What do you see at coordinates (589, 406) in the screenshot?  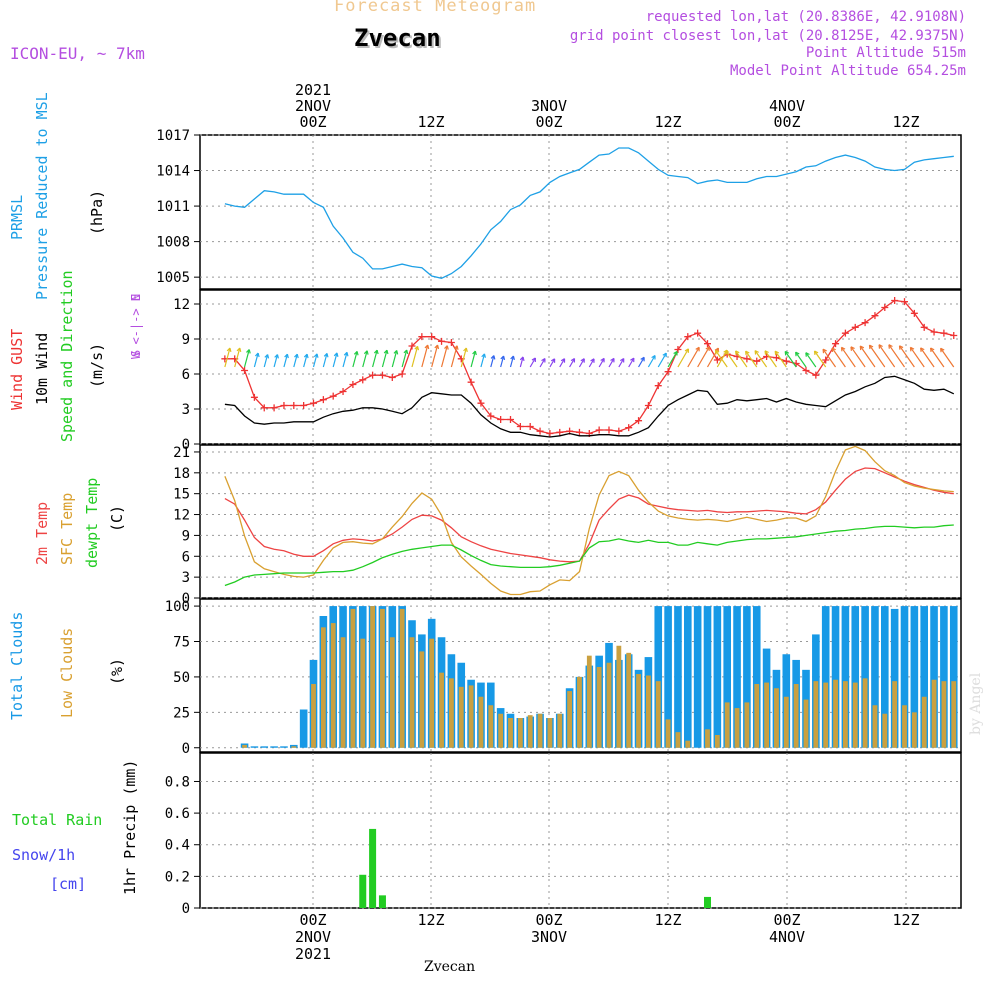 I see `wind-line` at bounding box center [589, 406].